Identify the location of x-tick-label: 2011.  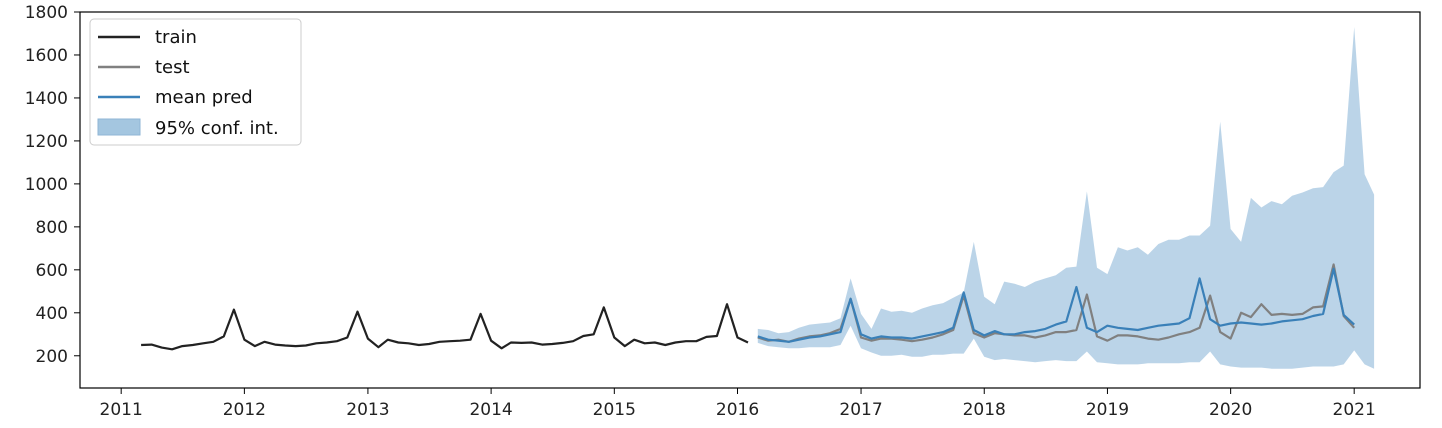
(121, 410).